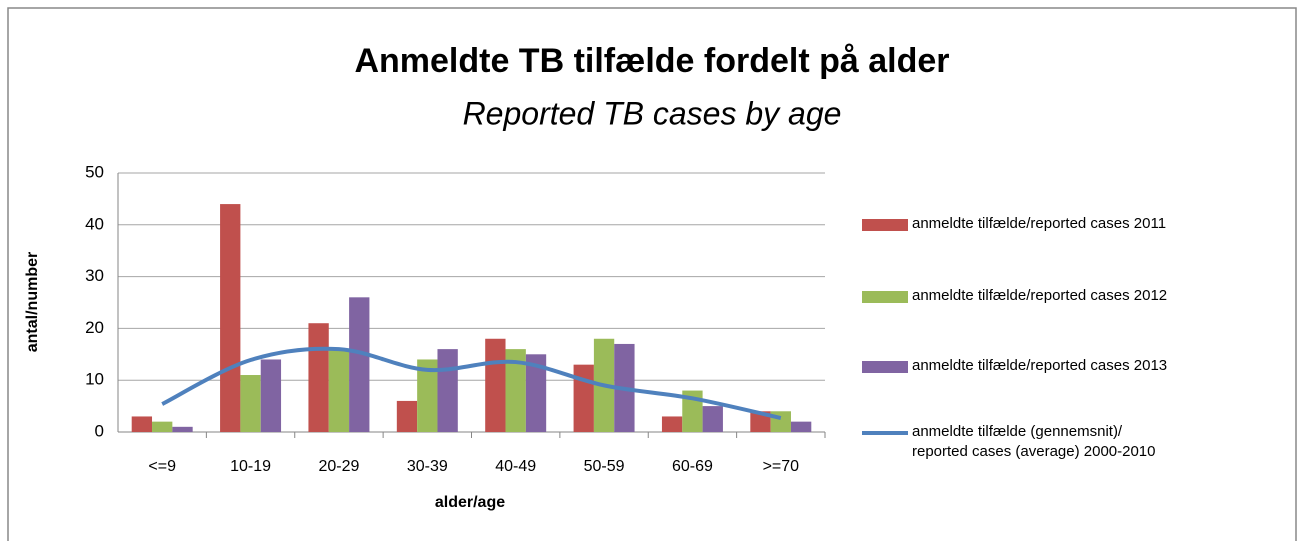 The height and width of the screenshot is (541, 1304). What do you see at coordinates (1040, 295) in the screenshot?
I see `legend-label: anmeldte tilfælde/reported cases 2012` at bounding box center [1040, 295].